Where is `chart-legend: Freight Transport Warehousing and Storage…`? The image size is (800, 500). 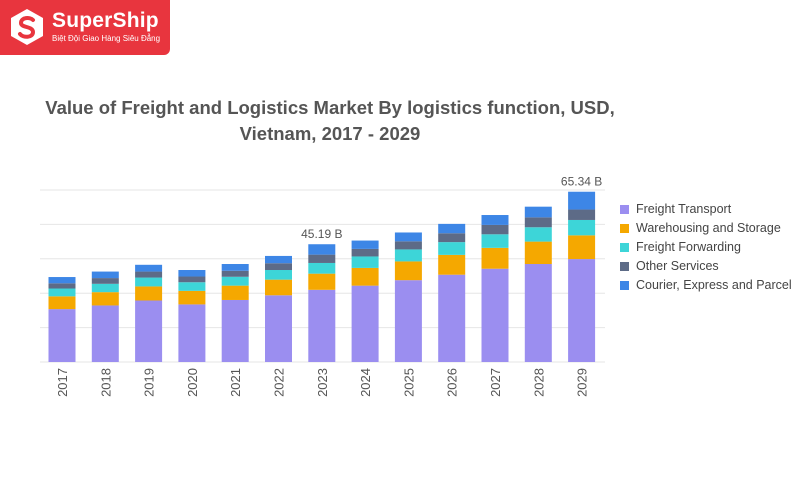
chart-legend: Freight Transport Warehousing and Storage… is located at coordinates (710, 248).